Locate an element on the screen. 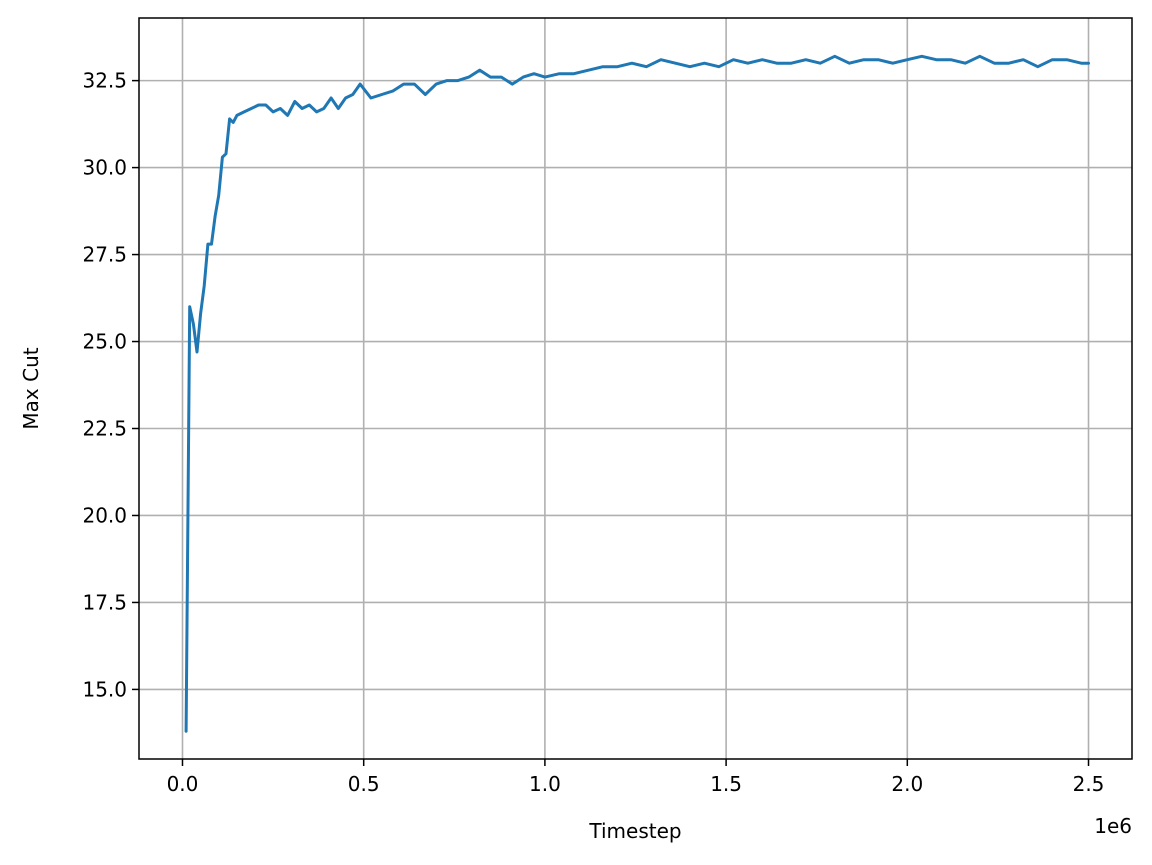  x-tick-label: 1.0 is located at coordinates (545, 784).